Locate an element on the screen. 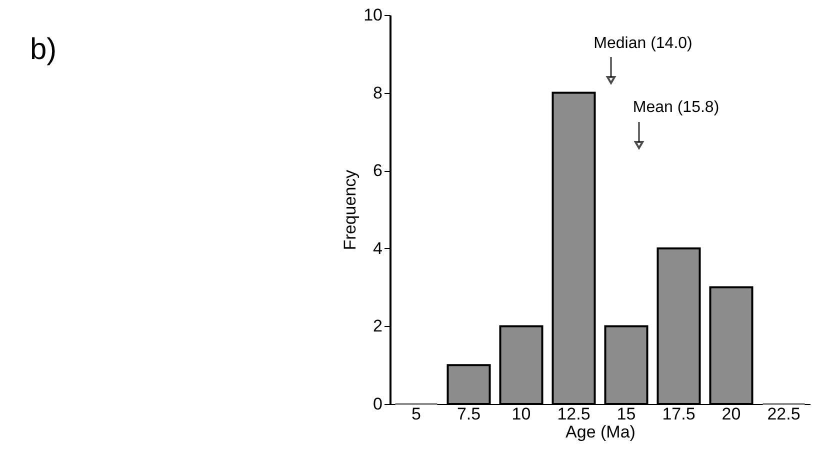  y-tick-label: 0 is located at coordinates (377, 404).